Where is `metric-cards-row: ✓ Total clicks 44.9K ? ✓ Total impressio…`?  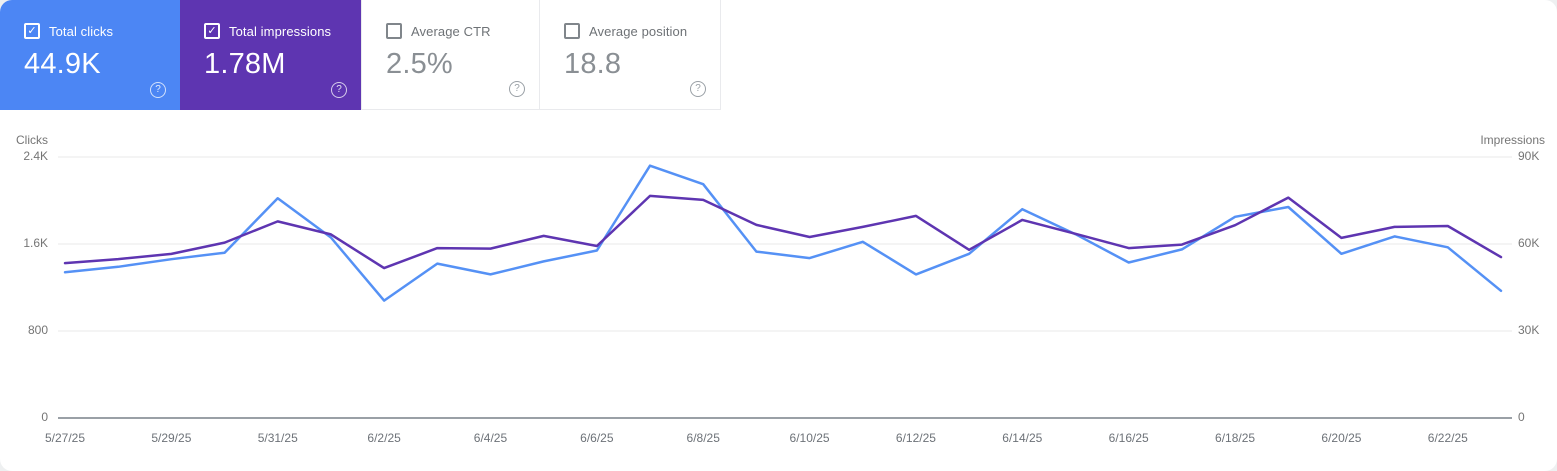 metric-cards-row: ✓ Total clicks 44.9K ? ✓ Total impressio… is located at coordinates (360, 55).